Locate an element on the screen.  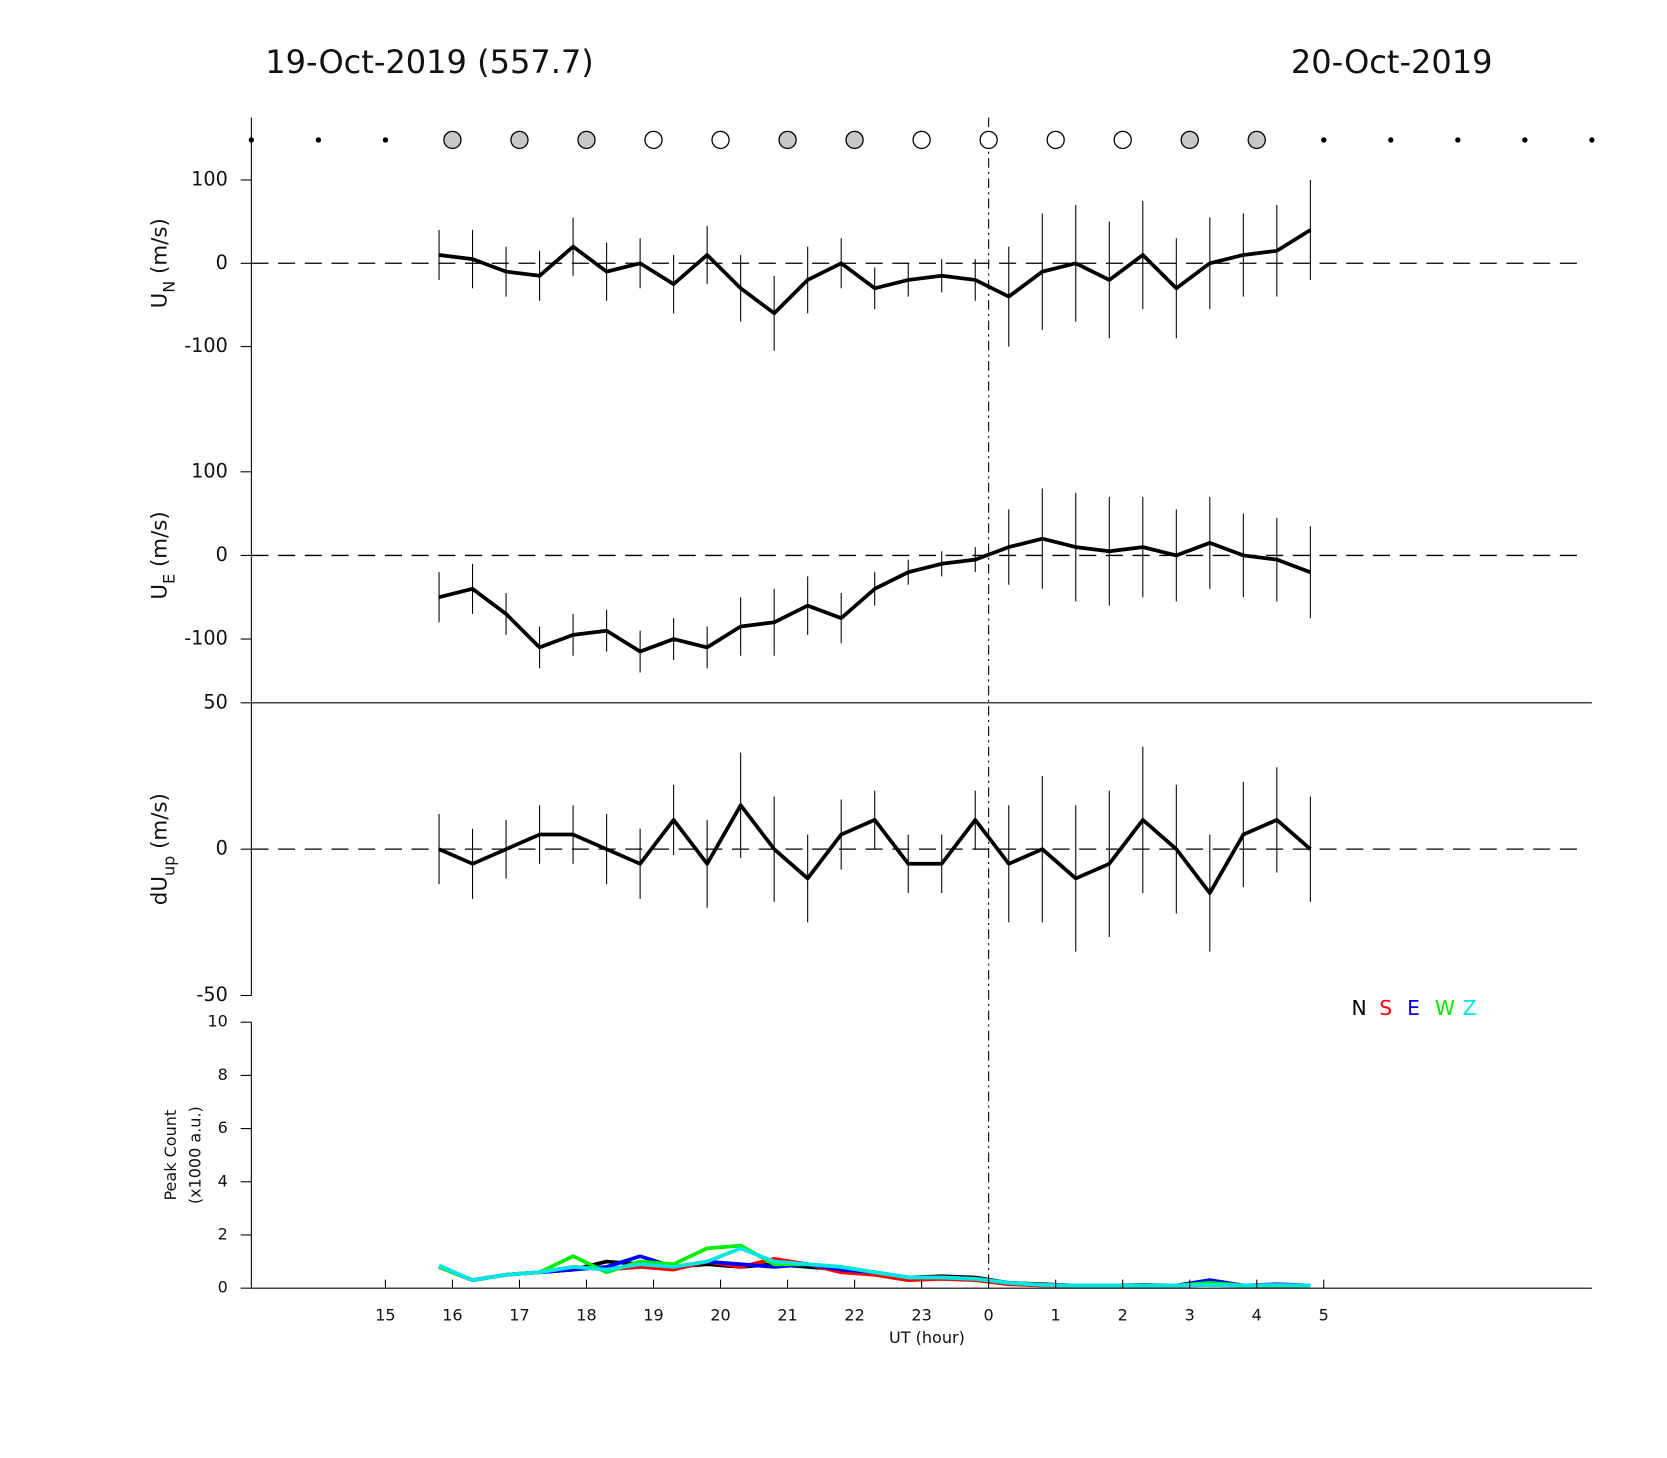
y-tick-label: 6 is located at coordinates (223, 1127).